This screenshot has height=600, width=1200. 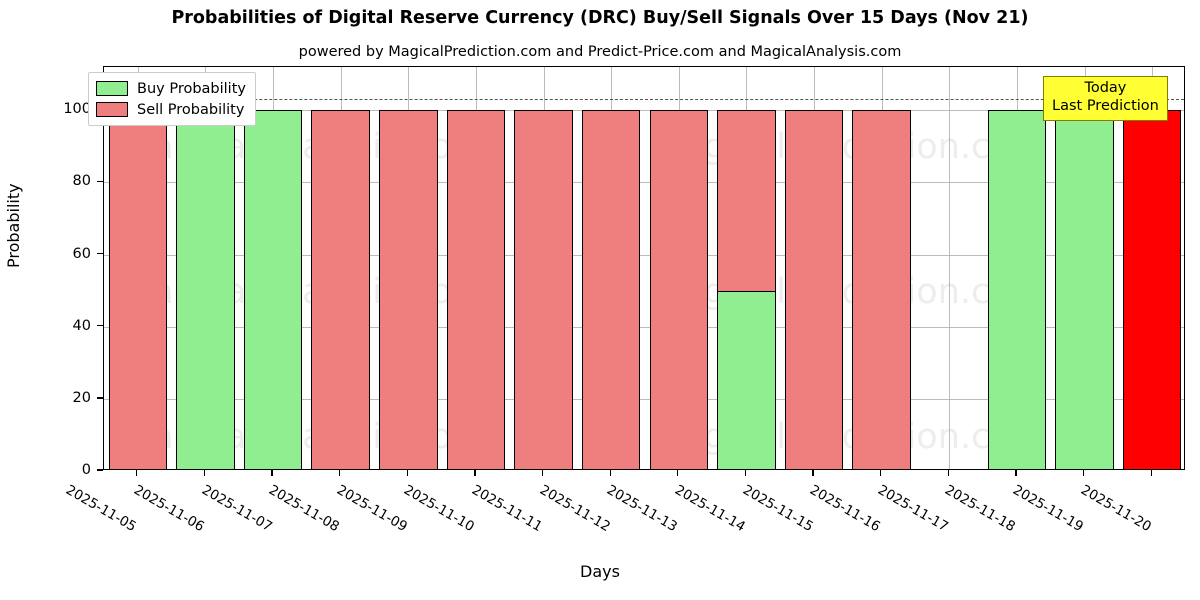 What do you see at coordinates (439, 509) in the screenshot?
I see `x-tick-label: 2025-11-10` at bounding box center [439, 509].